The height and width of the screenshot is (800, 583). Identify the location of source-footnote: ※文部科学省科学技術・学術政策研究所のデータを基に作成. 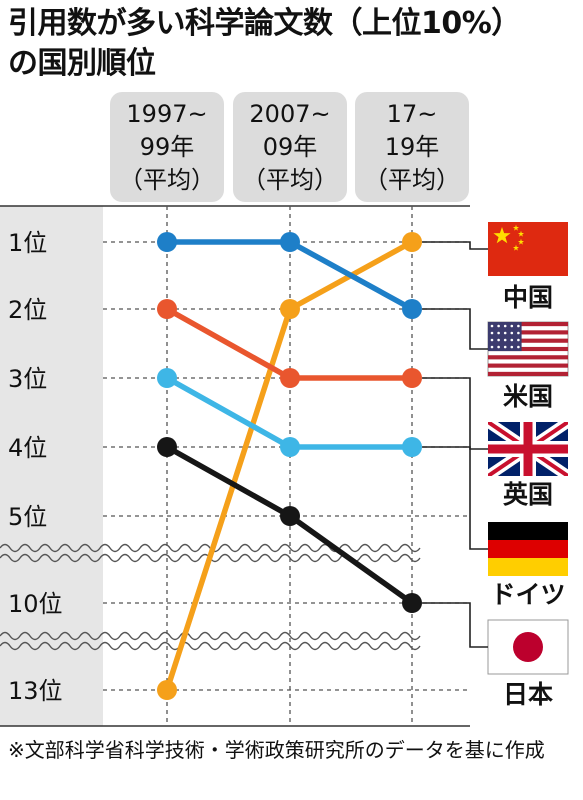
(276, 750).